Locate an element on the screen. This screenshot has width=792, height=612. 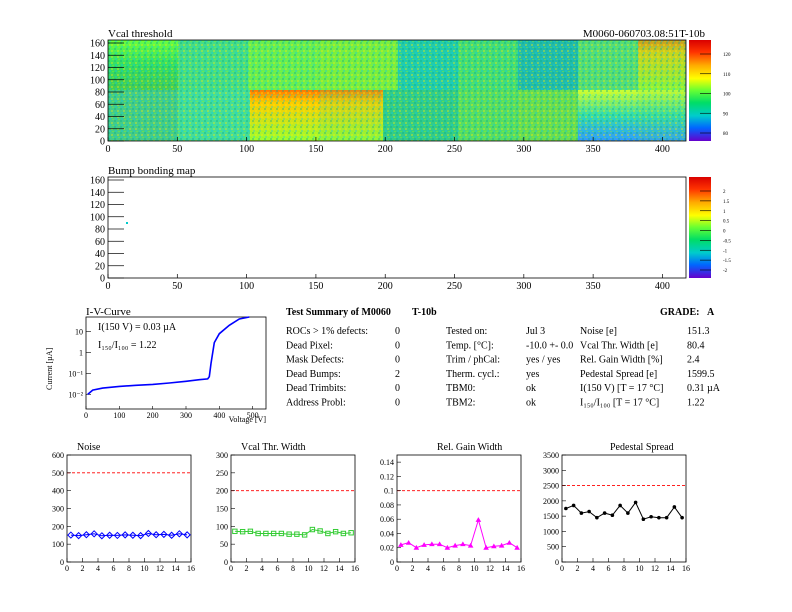
iv-curve-title: I-V-Curve is located at coordinates (108, 312).